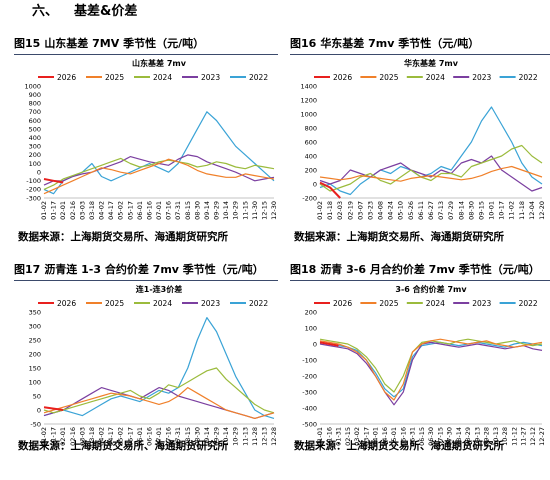 This screenshot has width=550, height=480. I want to click on figure-header: 图17 沥青连 1-3 合约价差 7mv 季节性（元/吨）, so click(146, 270).